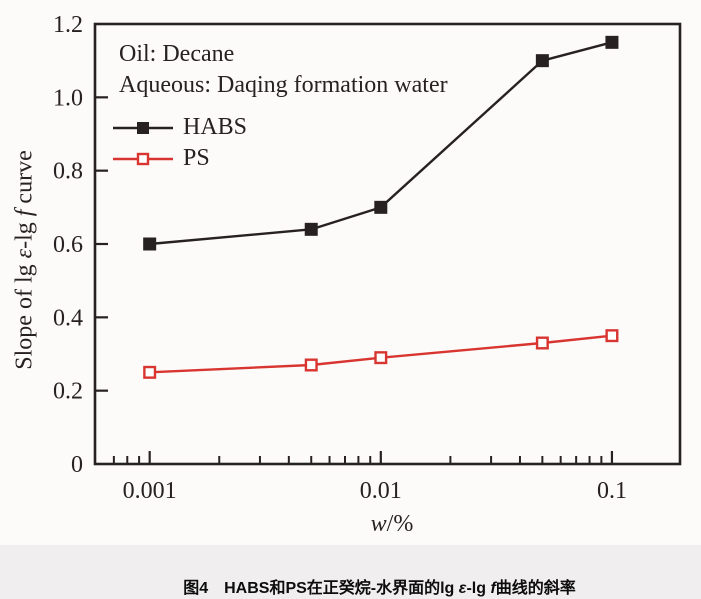 The image size is (701, 599). What do you see at coordinates (68, 172) in the screenshot?
I see `y-tick-label: 0.8` at bounding box center [68, 172].